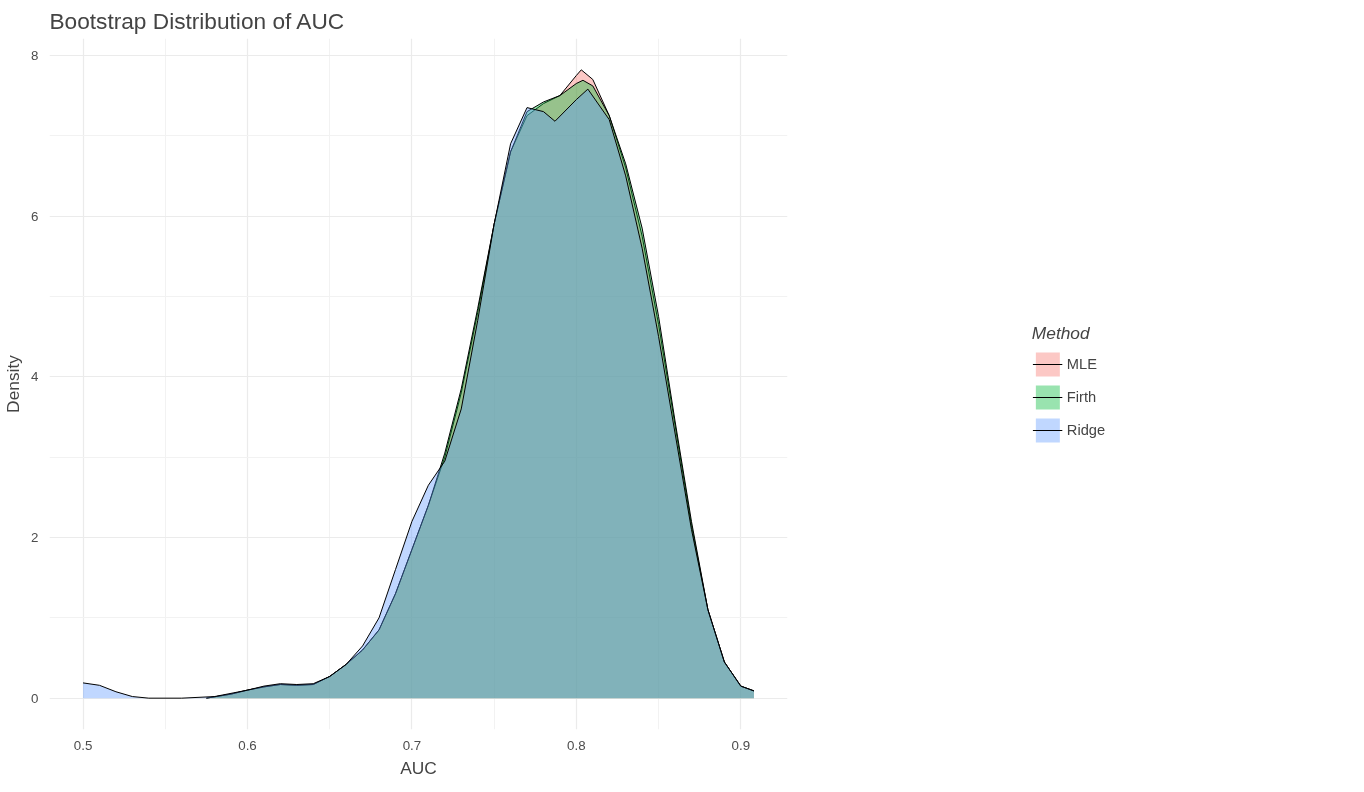 The width and height of the screenshot is (1364, 792). Describe the element at coordinates (576, 745) in the screenshot. I see `x-tick-label: 0.8` at that location.